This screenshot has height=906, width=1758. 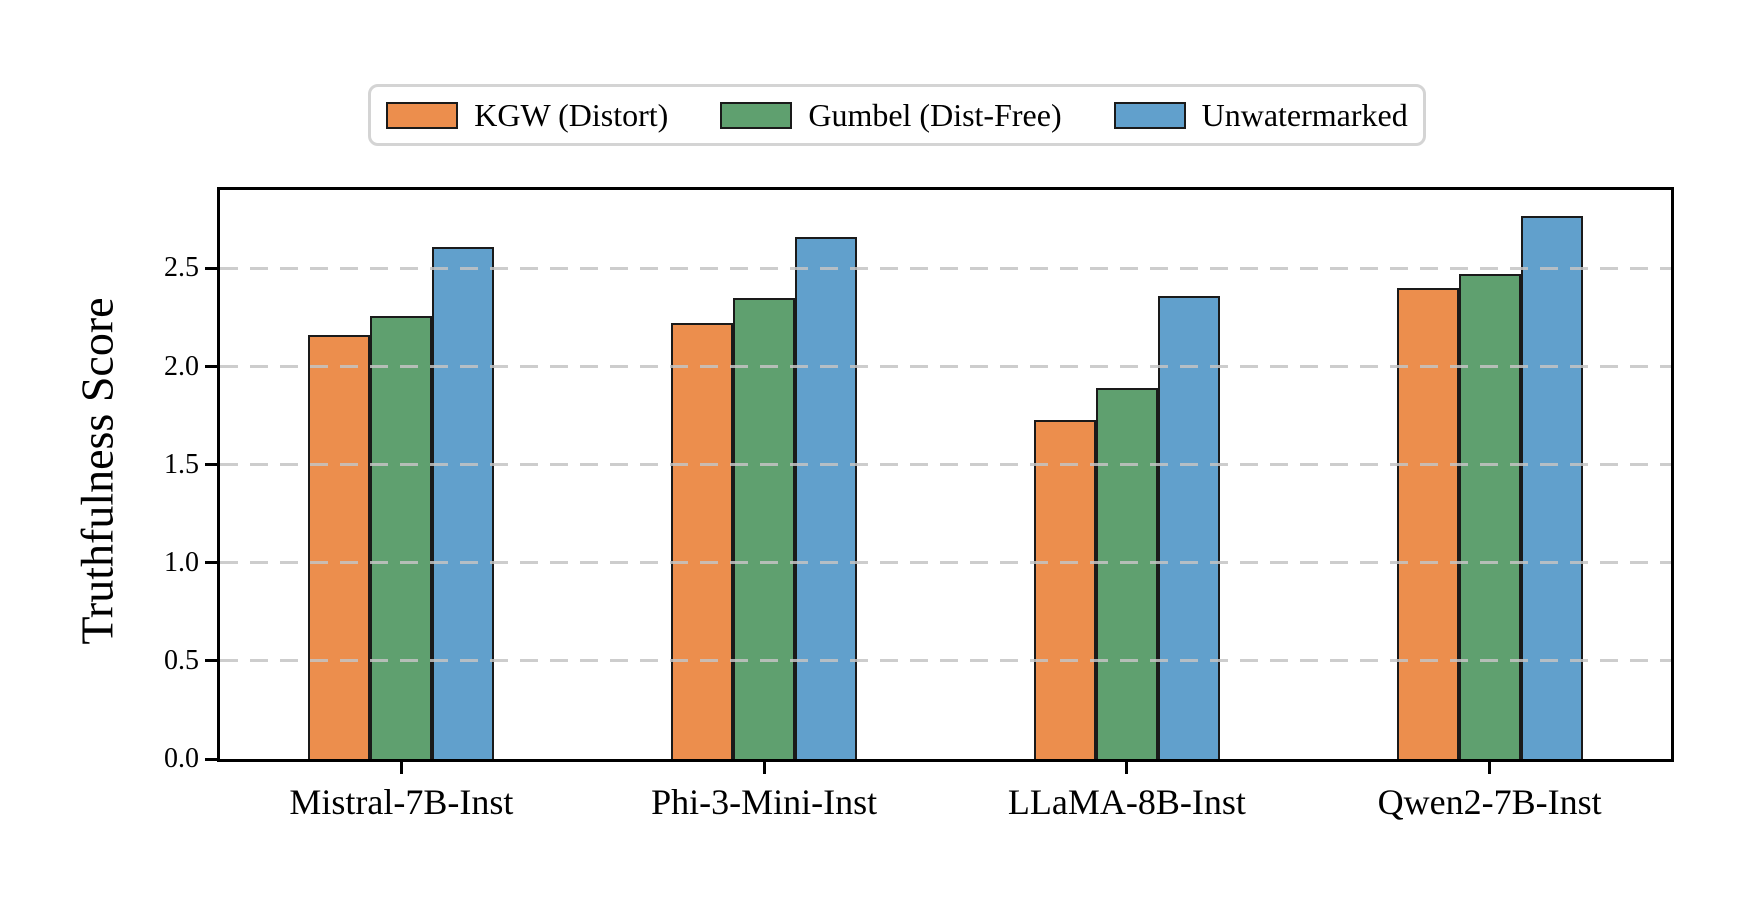 What do you see at coordinates (826, 498) in the screenshot?
I see `bar-phi-3-mini-inst-unwatermarked` at bounding box center [826, 498].